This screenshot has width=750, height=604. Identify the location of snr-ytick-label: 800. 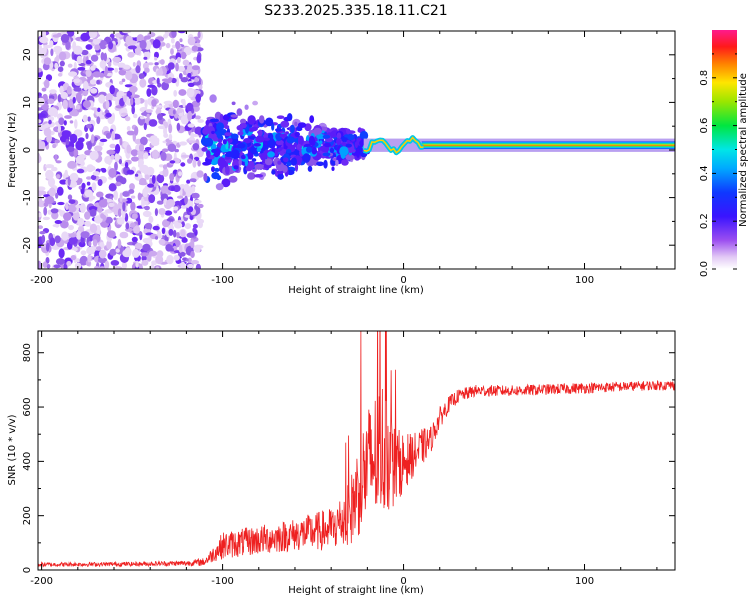
(27, 352).